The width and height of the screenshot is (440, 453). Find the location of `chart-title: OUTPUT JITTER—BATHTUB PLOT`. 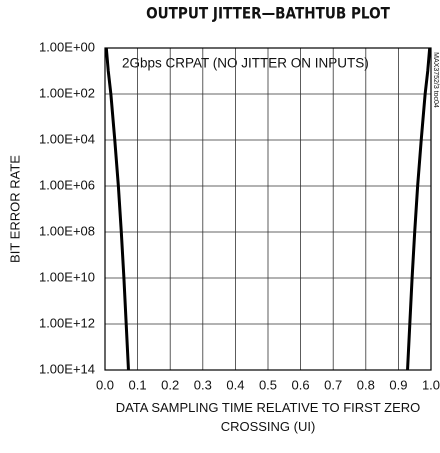

chart-title: OUTPUT JITTER—BATHTUB PLOT is located at coordinates (268, 13).